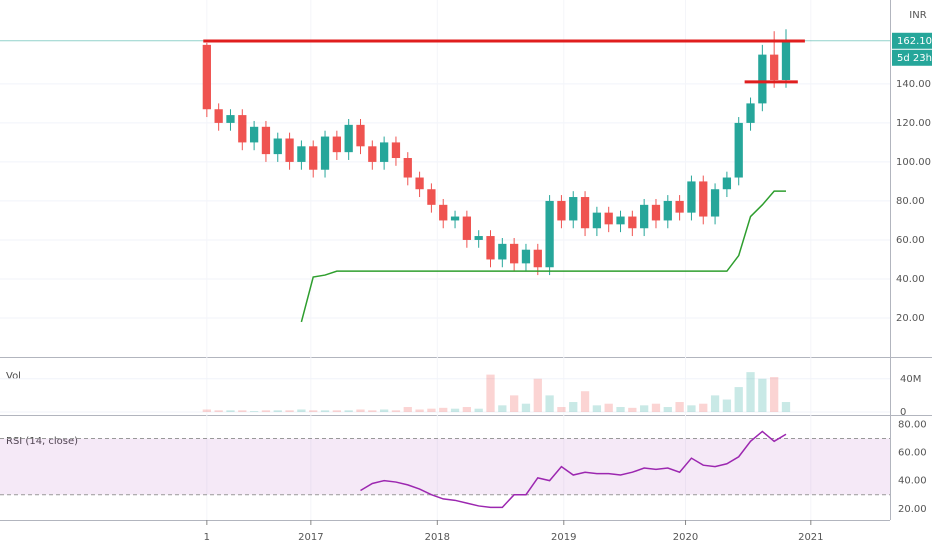  I want to click on rsi-line, so click(573, 469).